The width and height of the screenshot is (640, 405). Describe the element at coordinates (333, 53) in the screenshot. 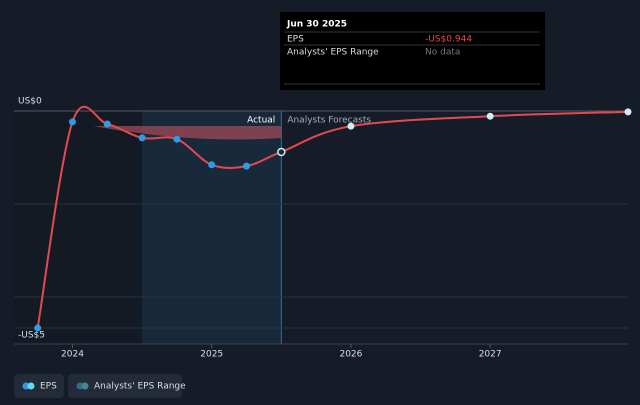

I see `tooltip-label: Analysts' EPS Range` at that location.